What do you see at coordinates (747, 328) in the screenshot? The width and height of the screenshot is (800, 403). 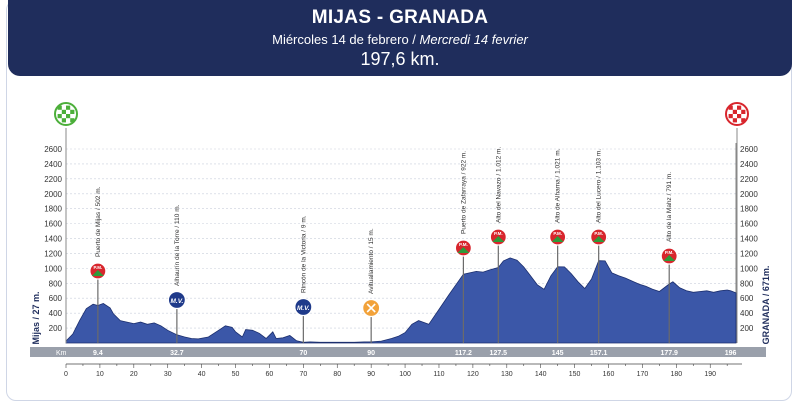 I see `y-tick-label-right: 200` at bounding box center [747, 328].